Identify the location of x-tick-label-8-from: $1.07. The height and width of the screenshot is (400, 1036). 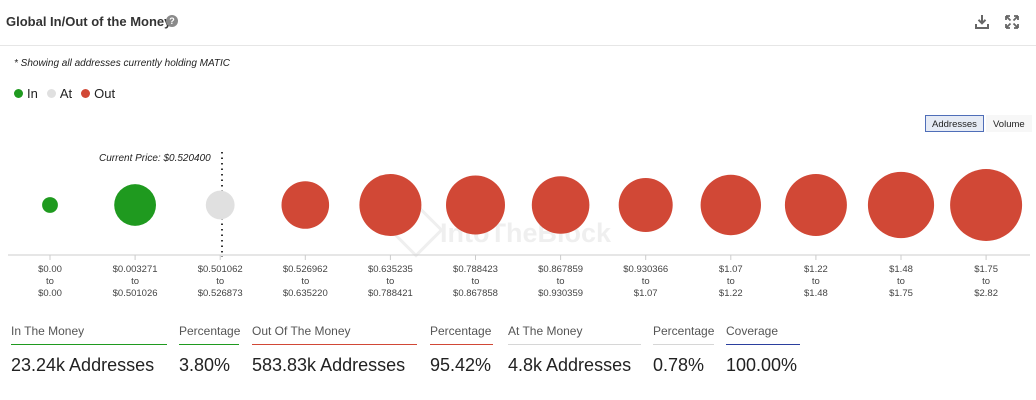
(731, 269).